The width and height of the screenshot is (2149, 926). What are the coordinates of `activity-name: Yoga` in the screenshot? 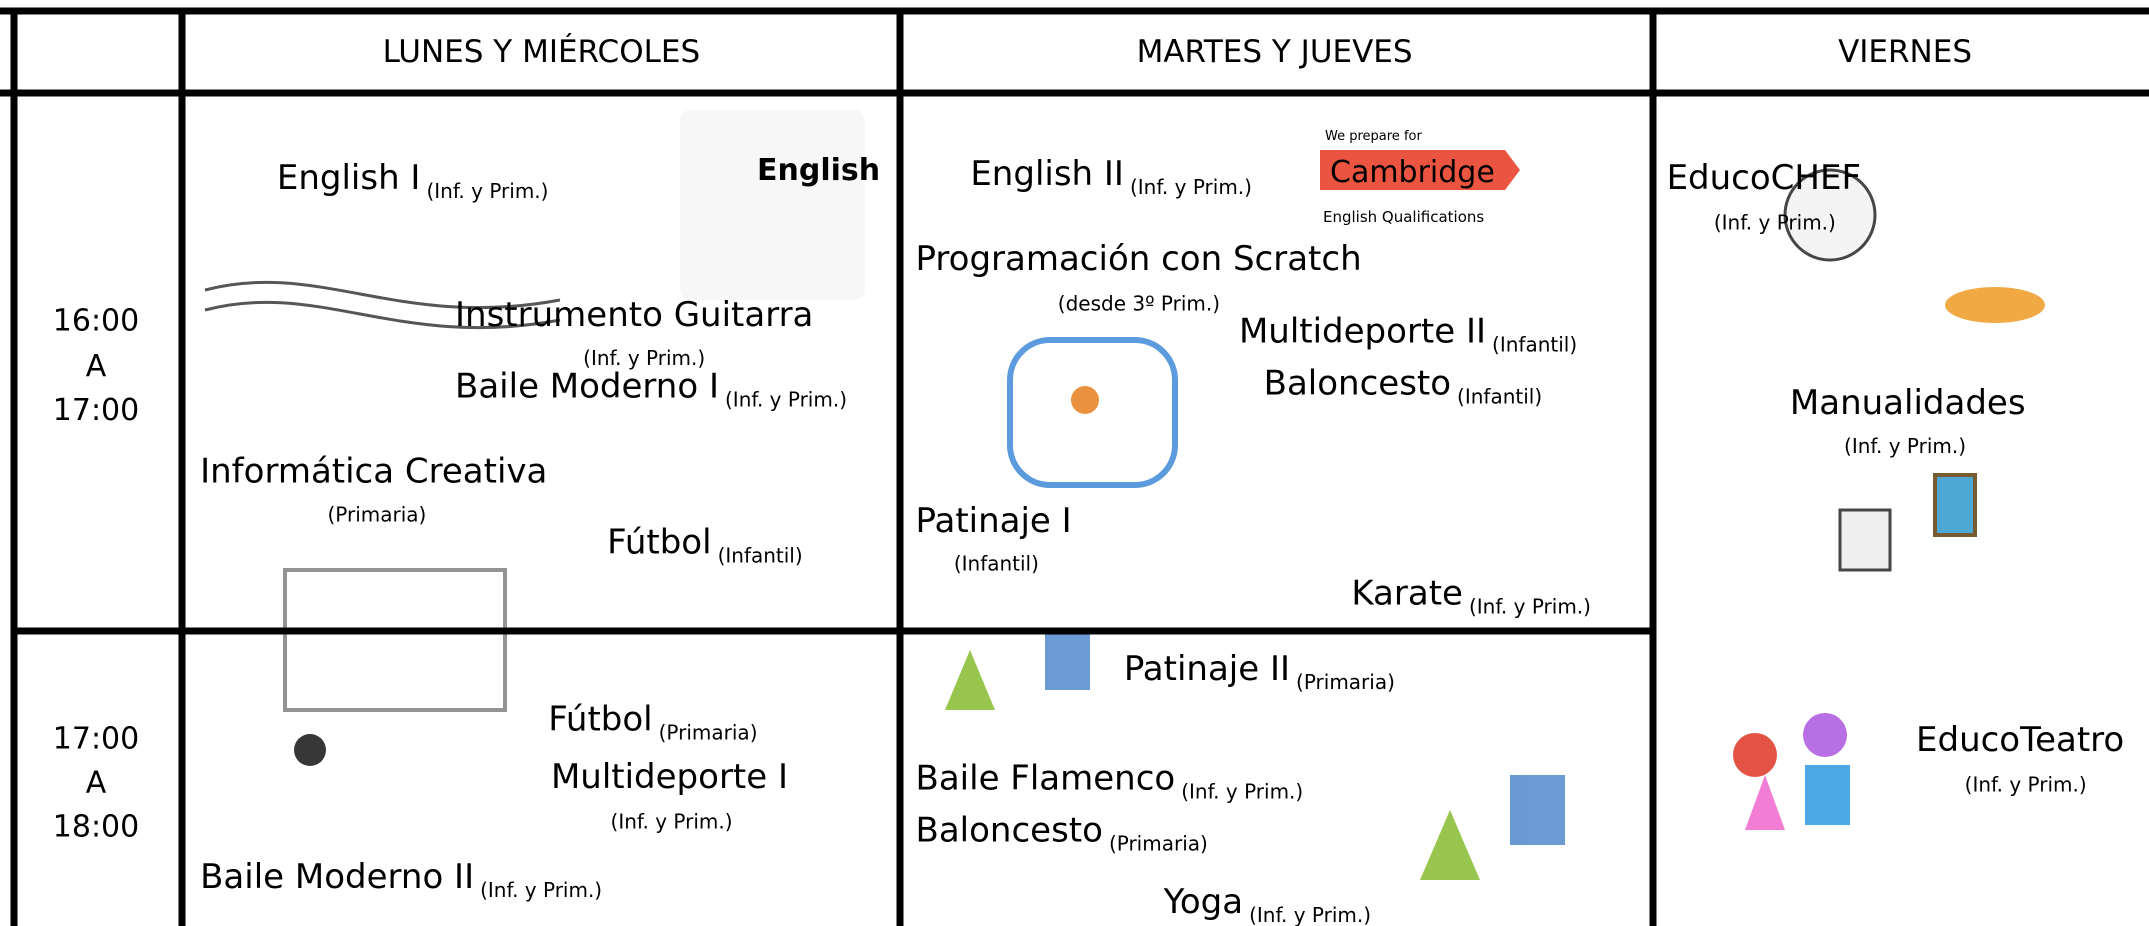 It's located at (1203, 902).